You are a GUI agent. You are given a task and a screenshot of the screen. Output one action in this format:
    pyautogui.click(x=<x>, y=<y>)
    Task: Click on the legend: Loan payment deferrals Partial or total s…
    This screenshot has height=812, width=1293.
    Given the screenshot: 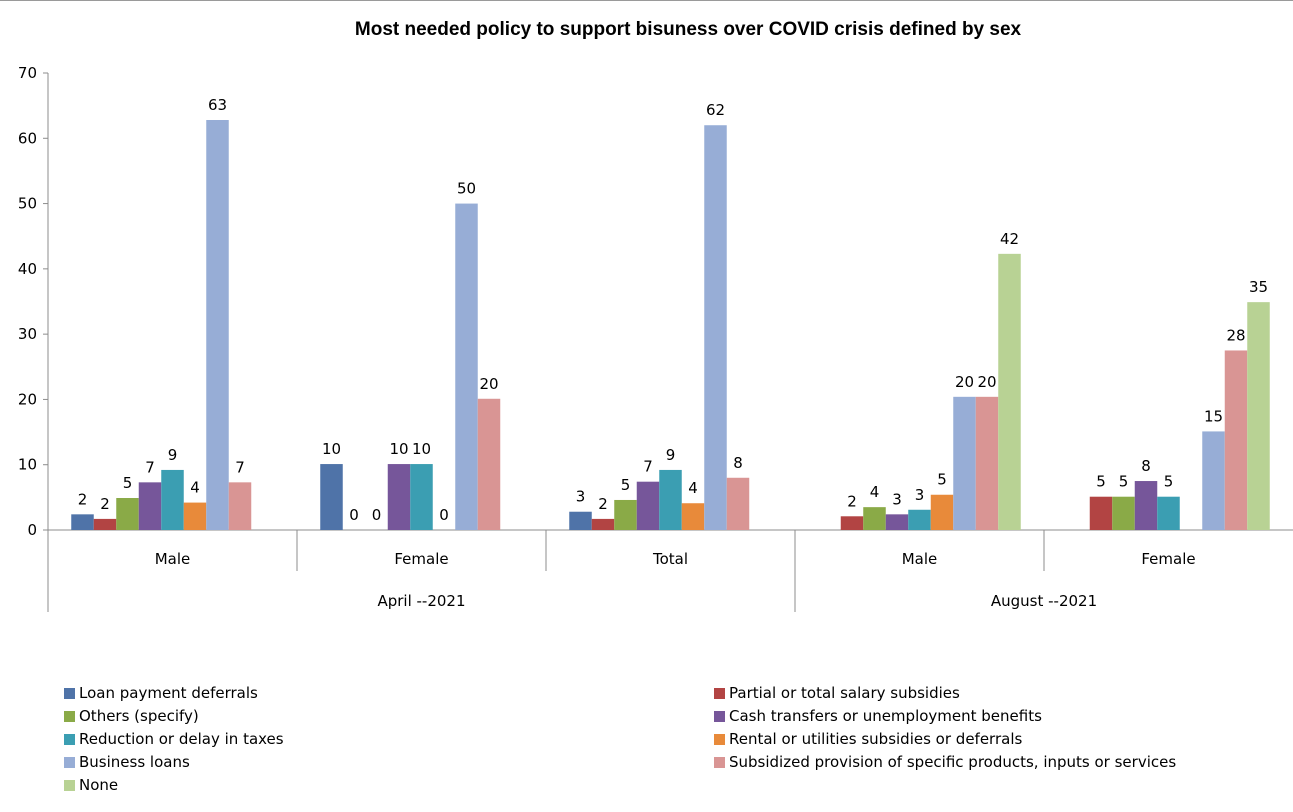 What is the action you would take?
    pyautogui.click(x=674, y=739)
    